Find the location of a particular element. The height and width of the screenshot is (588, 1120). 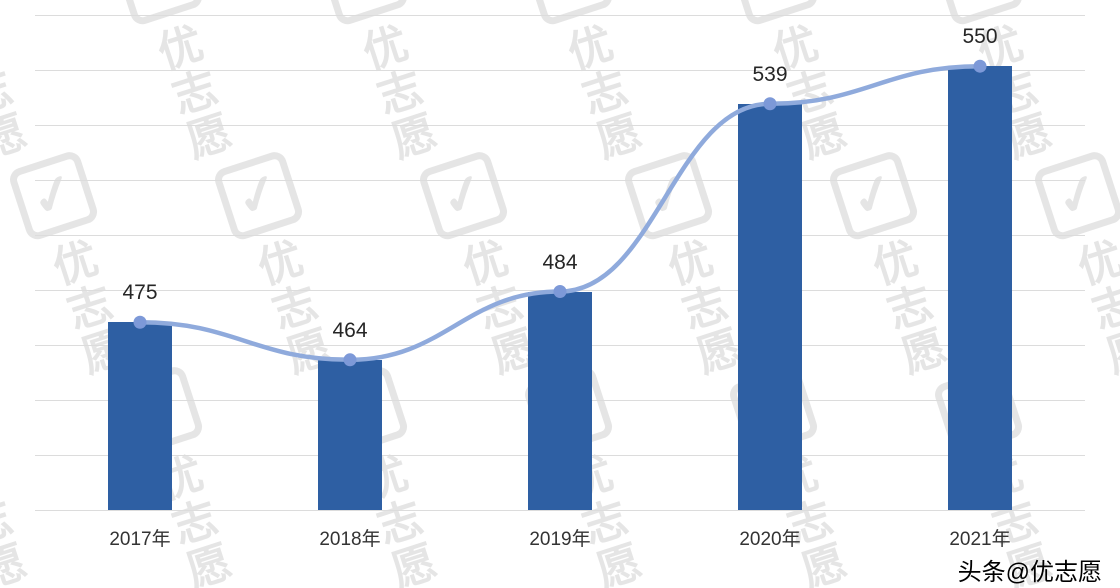

bar-2021年 is located at coordinates (980, 288).